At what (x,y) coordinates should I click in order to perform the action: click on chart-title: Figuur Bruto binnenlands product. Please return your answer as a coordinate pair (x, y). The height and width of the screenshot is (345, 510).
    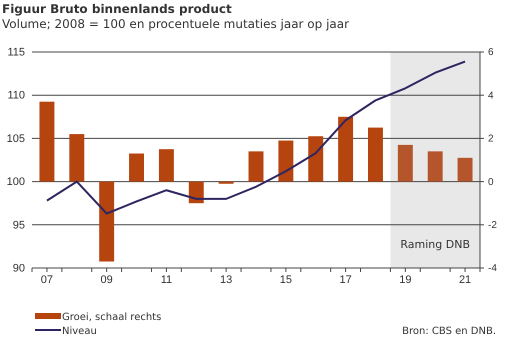
    Looking at the image, I should click on (117, 9).